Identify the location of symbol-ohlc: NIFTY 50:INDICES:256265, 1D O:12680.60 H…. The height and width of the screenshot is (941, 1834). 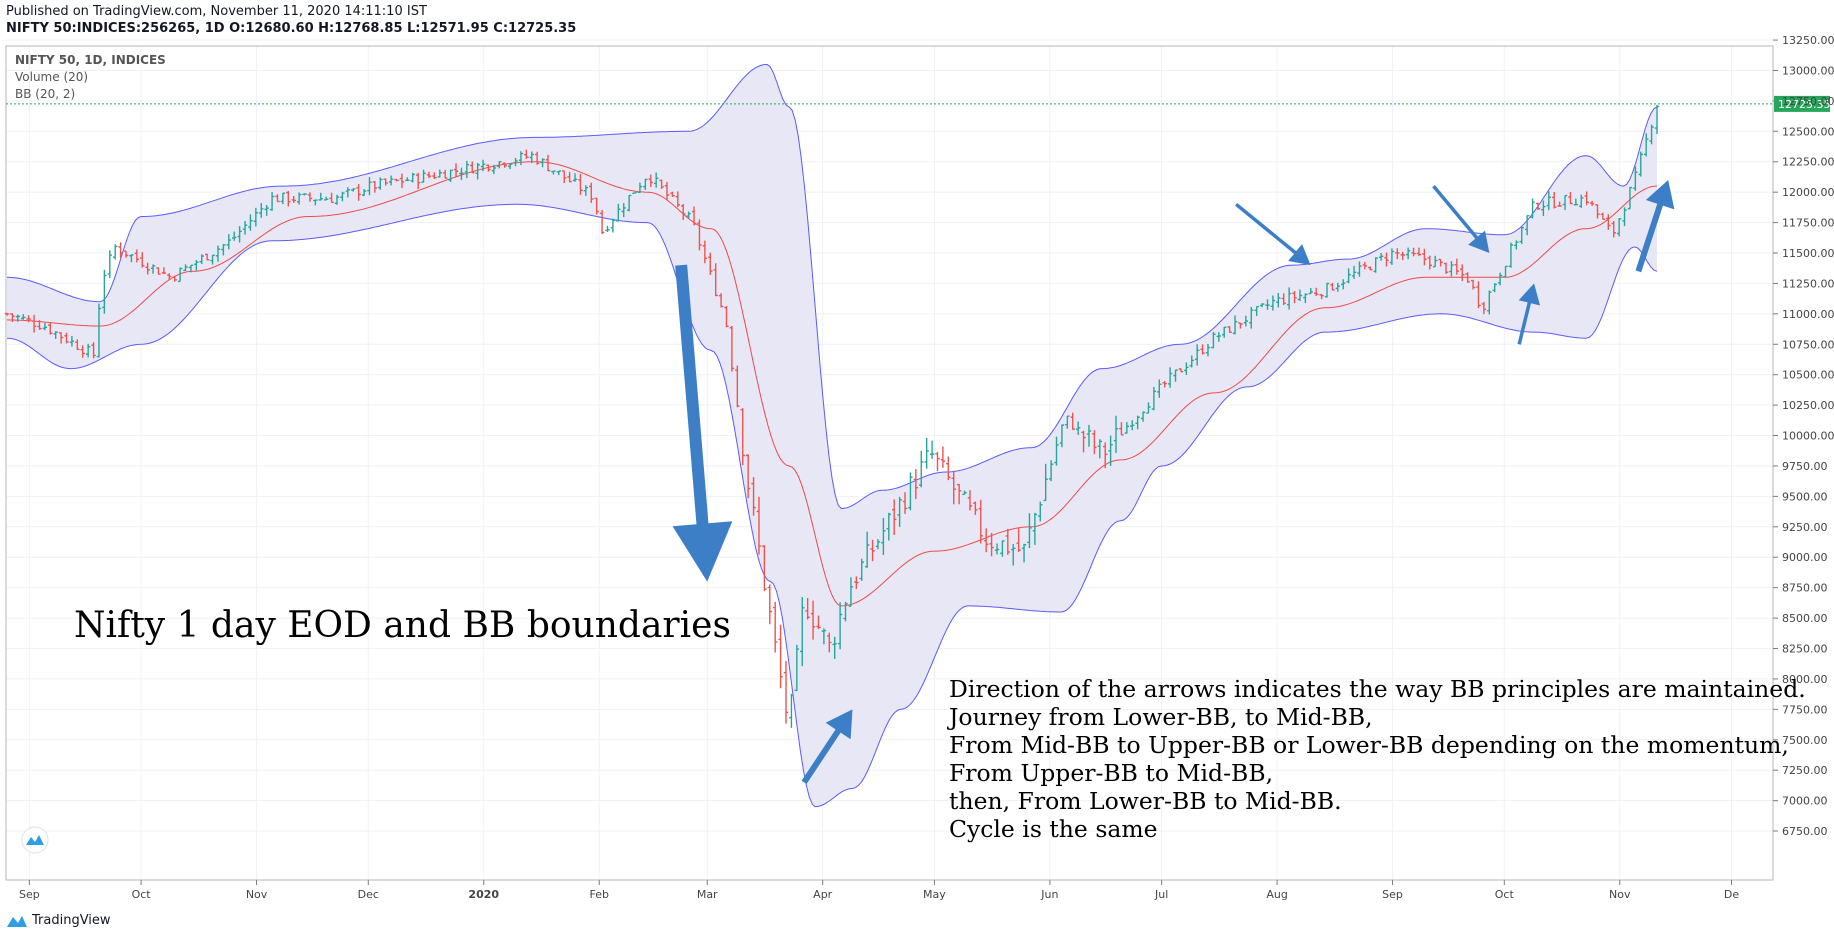
(291, 28).